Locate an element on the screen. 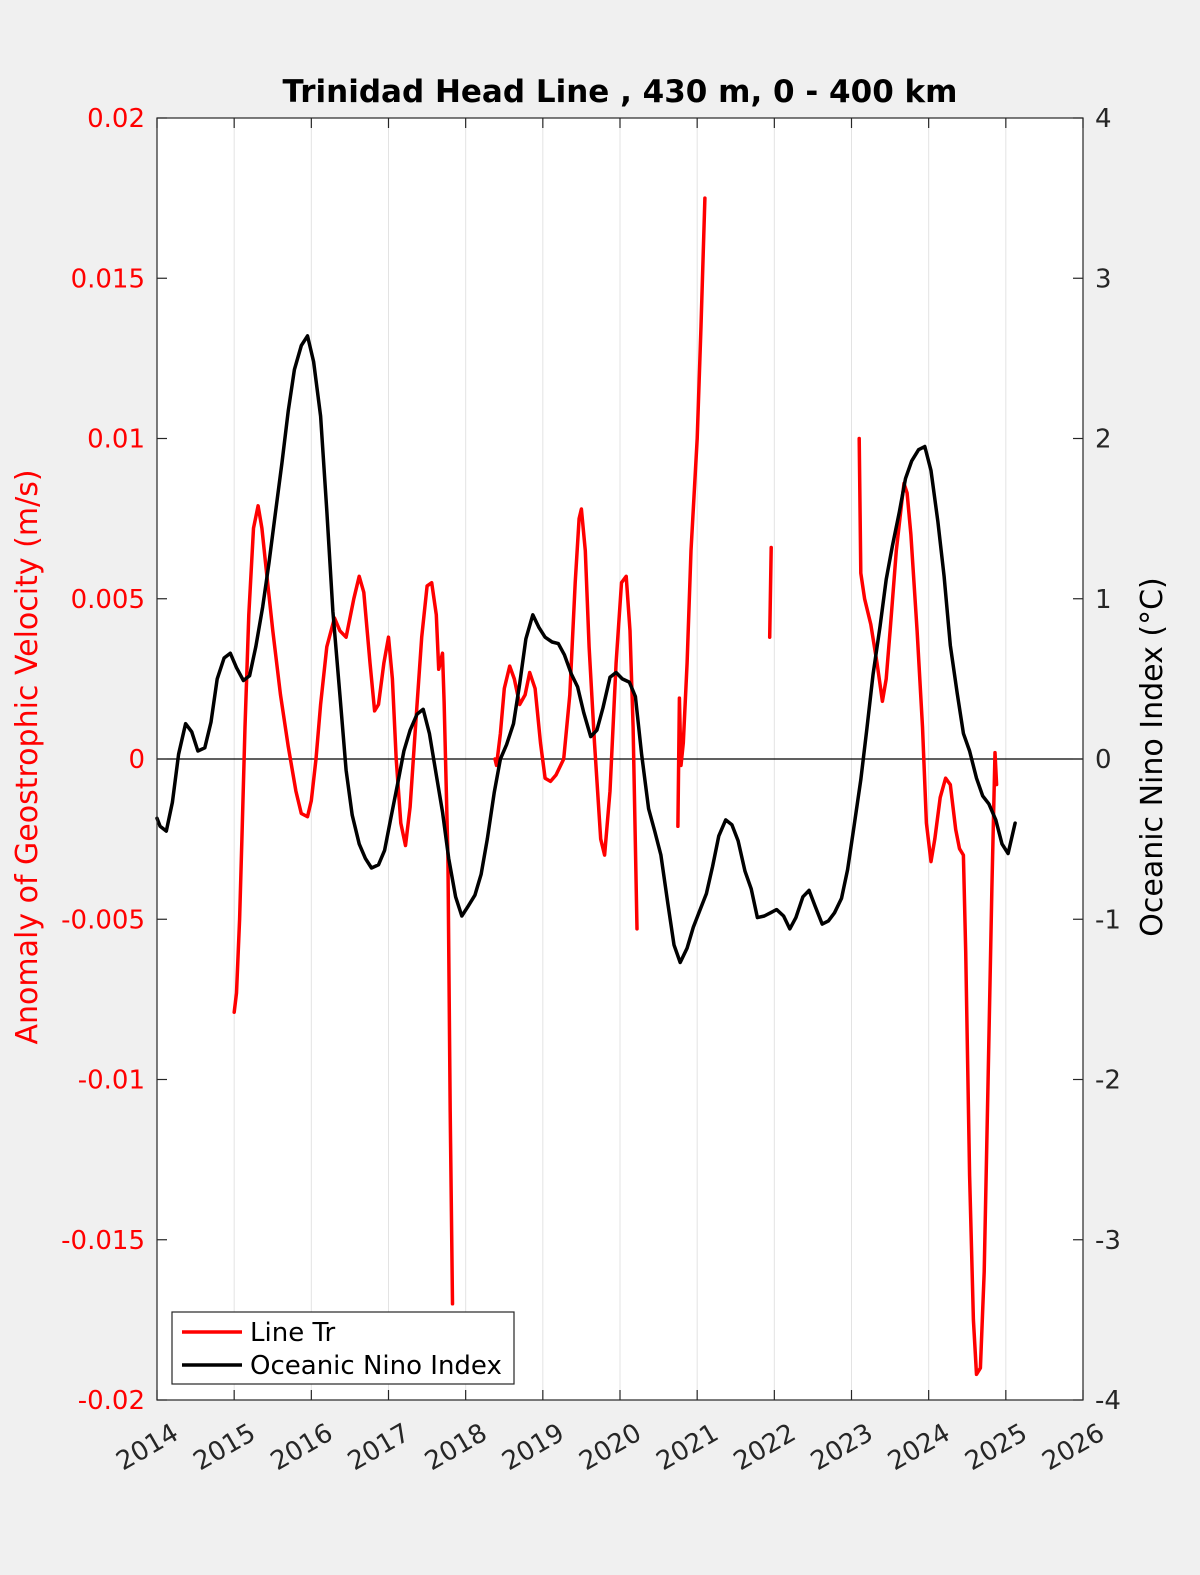 This screenshot has height=1575, width=1200. y-tick-label-left: 0.02 is located at coordinates (116, 119).